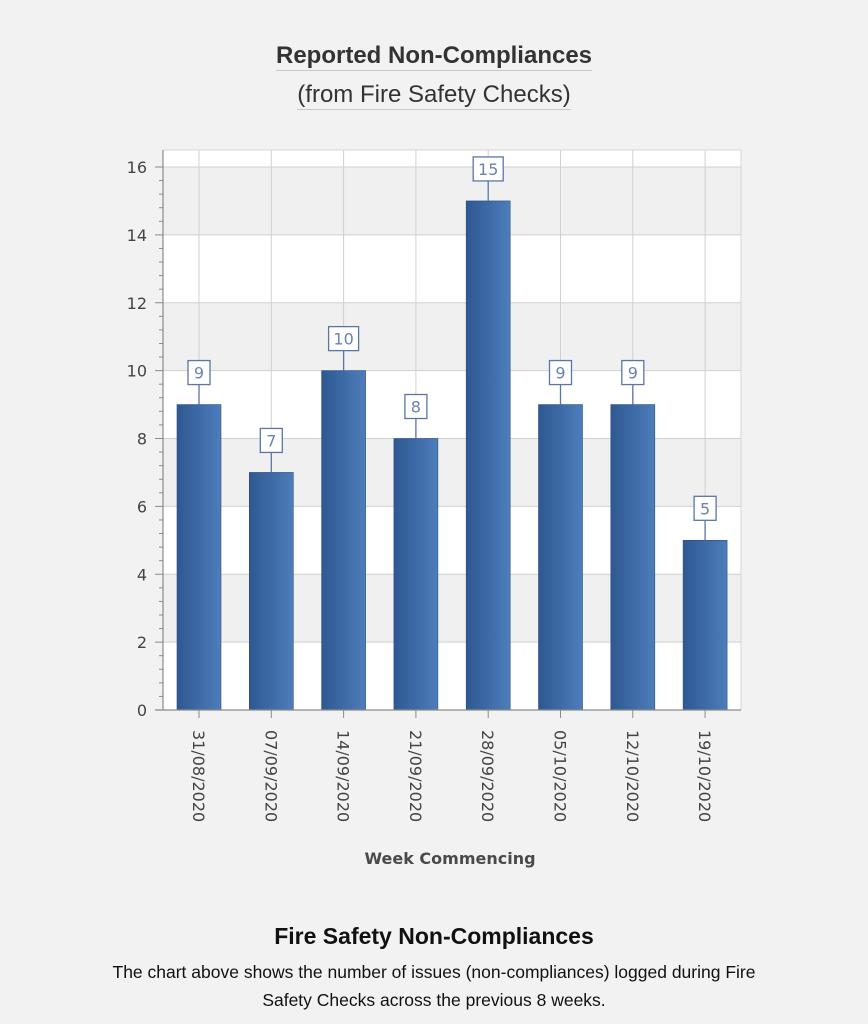 The image size is (868, 1024). I want to click on bar-12-10-2020, so click(633, 557).